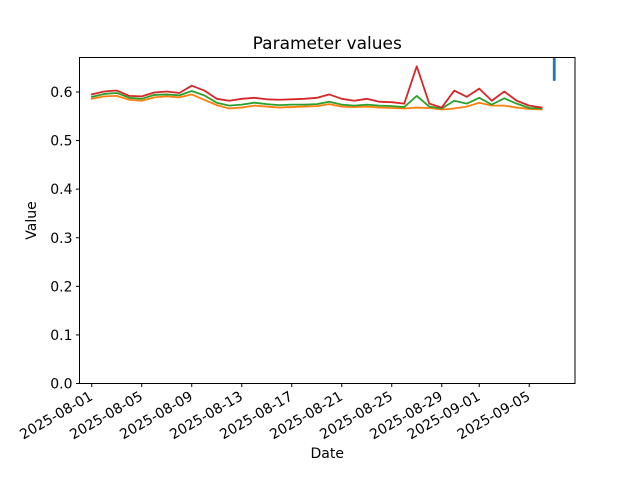 The height and width of the screenshot is (480, 640). What do you see at coordinates (61, 190) in the screenshot?
I see `y-tick-label: 0.4` at bounding box center [61, 190].